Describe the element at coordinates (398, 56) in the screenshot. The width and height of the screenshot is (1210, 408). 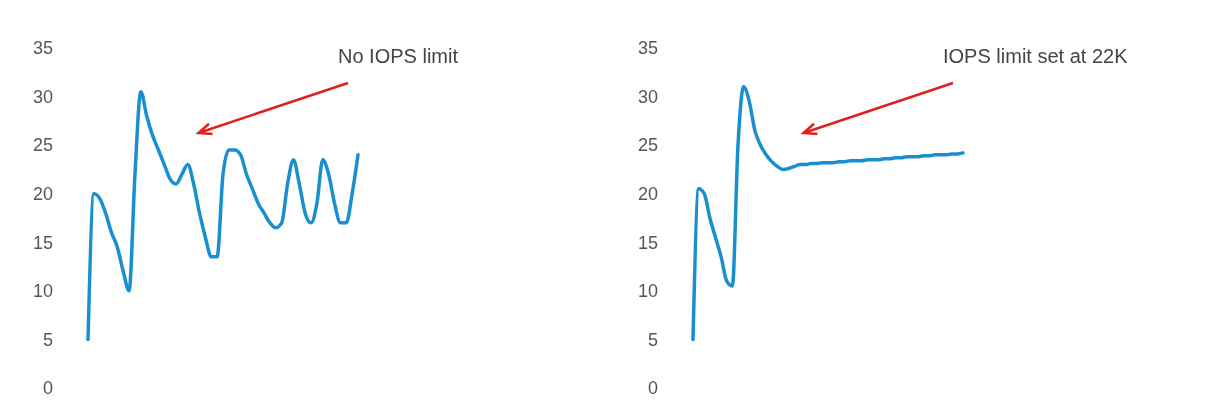
I see `annotation: No IOPS limit` at that location.